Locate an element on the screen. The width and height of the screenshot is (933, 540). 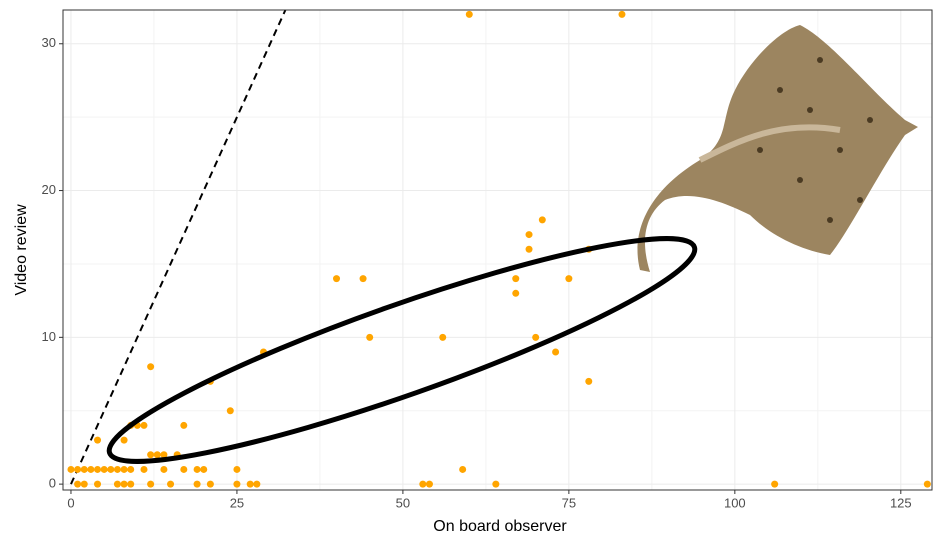
ray-image is located at coordinates (777, 148).